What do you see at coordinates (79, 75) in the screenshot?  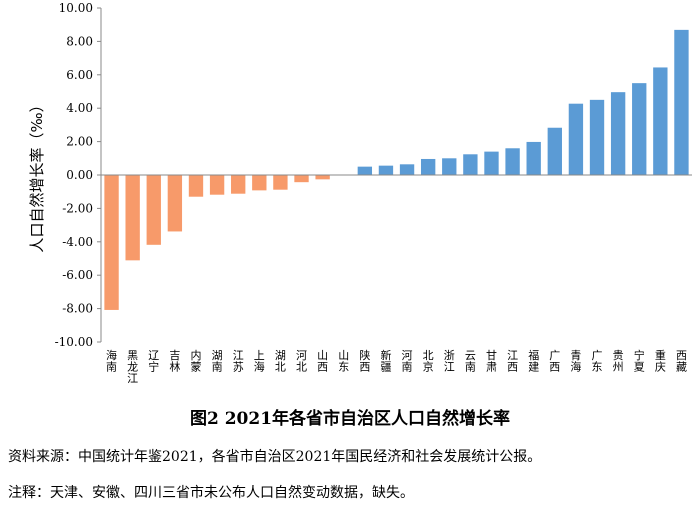 I see `y-tick-label: 6.00` at bounding box center [79, 75].